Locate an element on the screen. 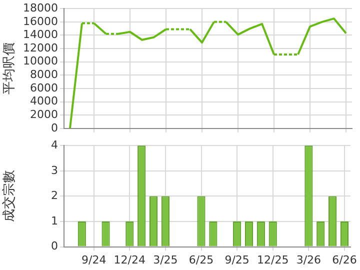 The width and height of the screenshot is (360, 270). y-axis-title: 成交宗數 is located at coordinates (9, 196).